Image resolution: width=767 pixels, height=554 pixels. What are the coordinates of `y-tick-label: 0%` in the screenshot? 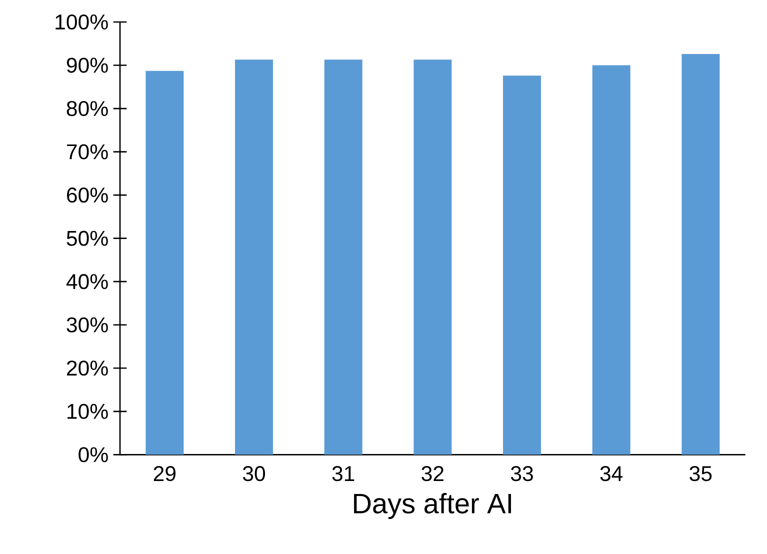 It's located at (93, 454).